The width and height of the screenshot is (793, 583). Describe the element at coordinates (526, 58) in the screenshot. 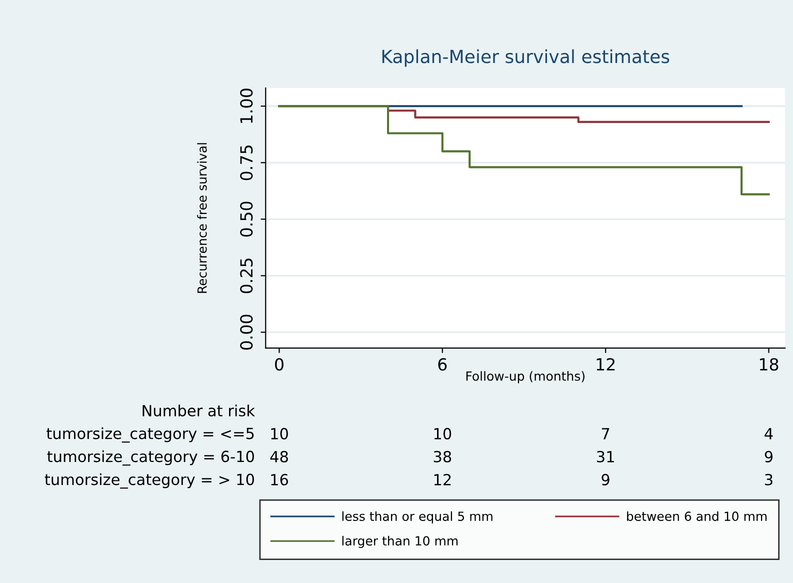

I see `chart-title: Kaplan-Meier survival estimates` at that location.